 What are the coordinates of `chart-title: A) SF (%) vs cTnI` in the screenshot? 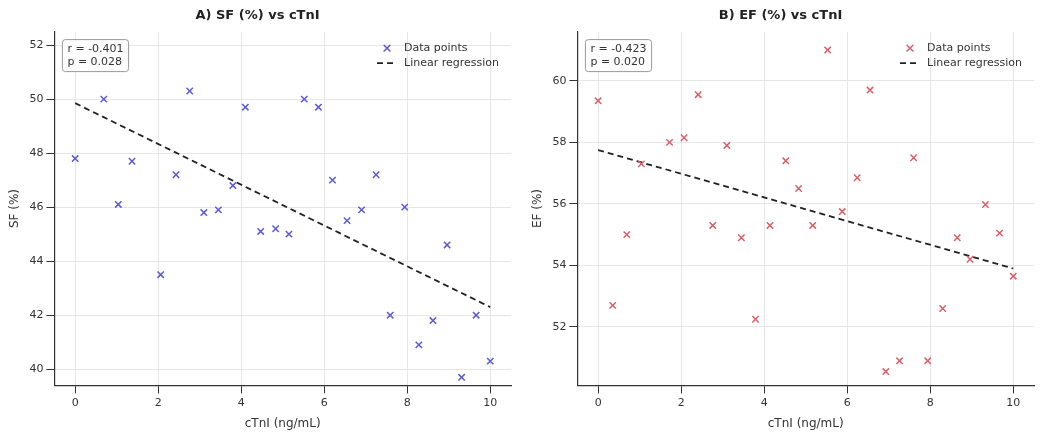 It's located at (257, 15).